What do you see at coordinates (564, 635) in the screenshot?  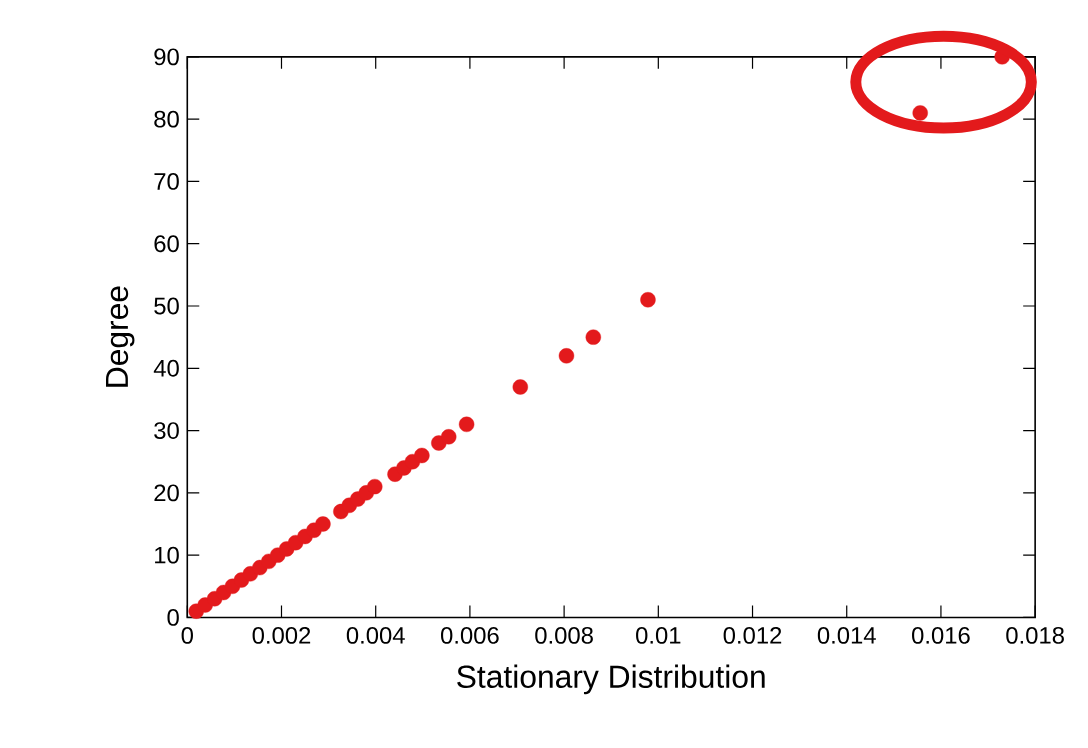 I see `x-tick-label: 0.008` at bounding box center [564, 635].